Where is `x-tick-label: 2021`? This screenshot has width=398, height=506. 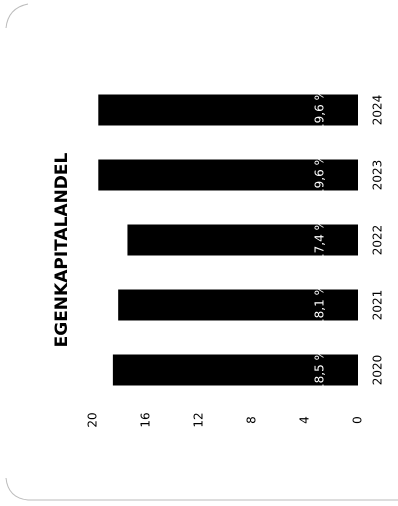 x-tick-label: 2021 is located at coordinates (378, 305).